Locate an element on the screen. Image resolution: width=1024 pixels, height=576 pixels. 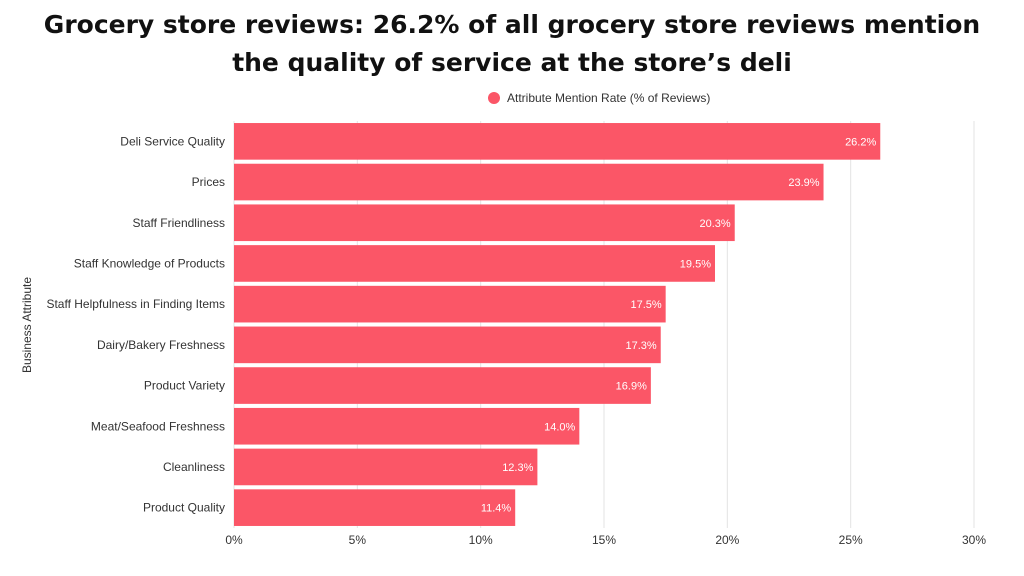
bar-value-label: 12.3% is located at coordinates (517, 468).